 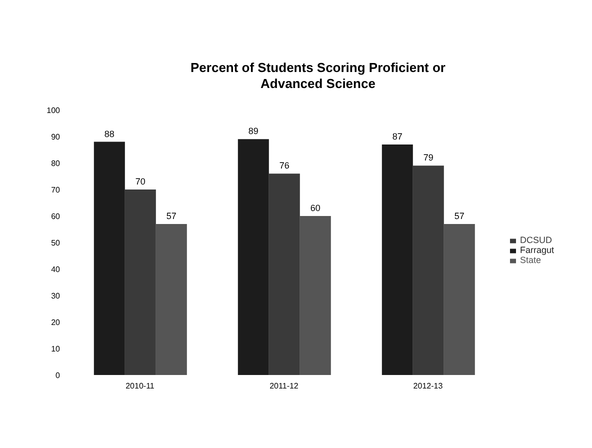 I want to click on y-tick-label: 0, so click(x=58, y=375).